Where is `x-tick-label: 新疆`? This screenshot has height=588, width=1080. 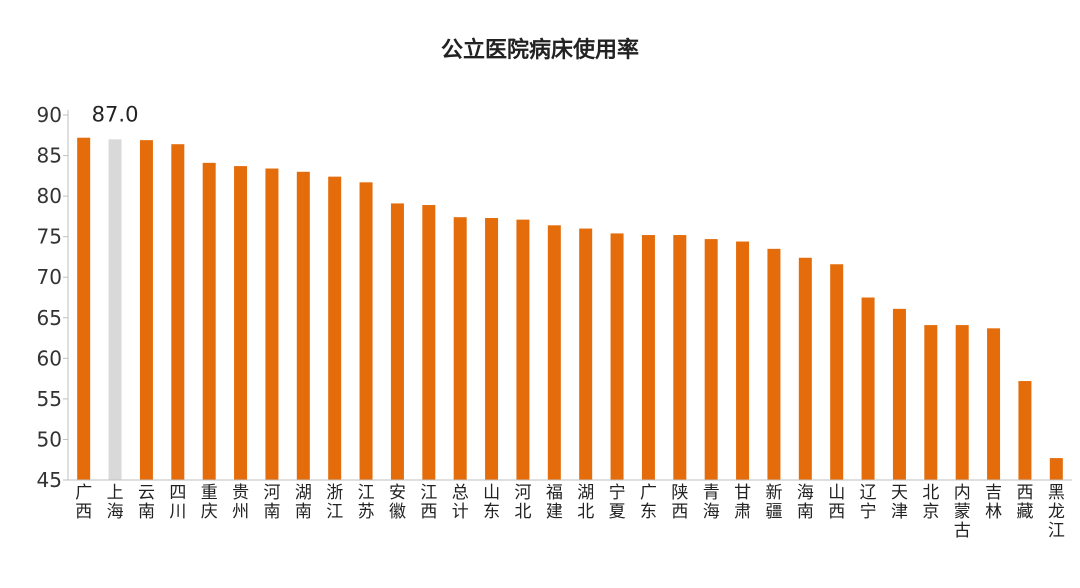 x-tick-label: 新疆 is located at coordinates (773, 502).